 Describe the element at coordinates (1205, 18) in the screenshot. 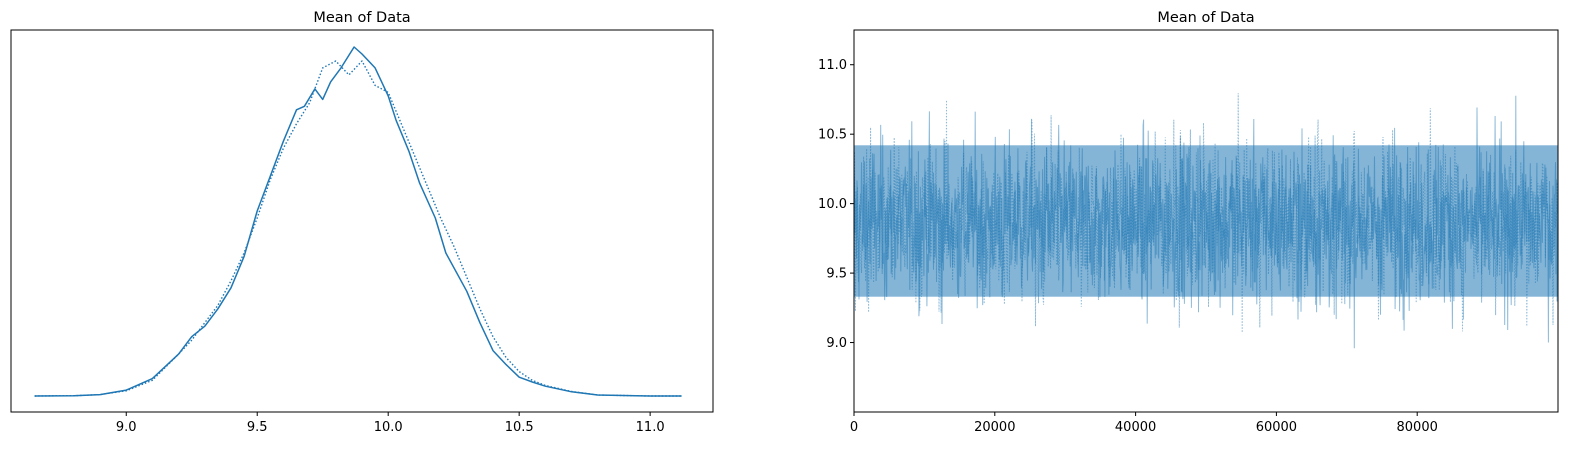

I see `trace-plot-title: Mean of Data` at that location.